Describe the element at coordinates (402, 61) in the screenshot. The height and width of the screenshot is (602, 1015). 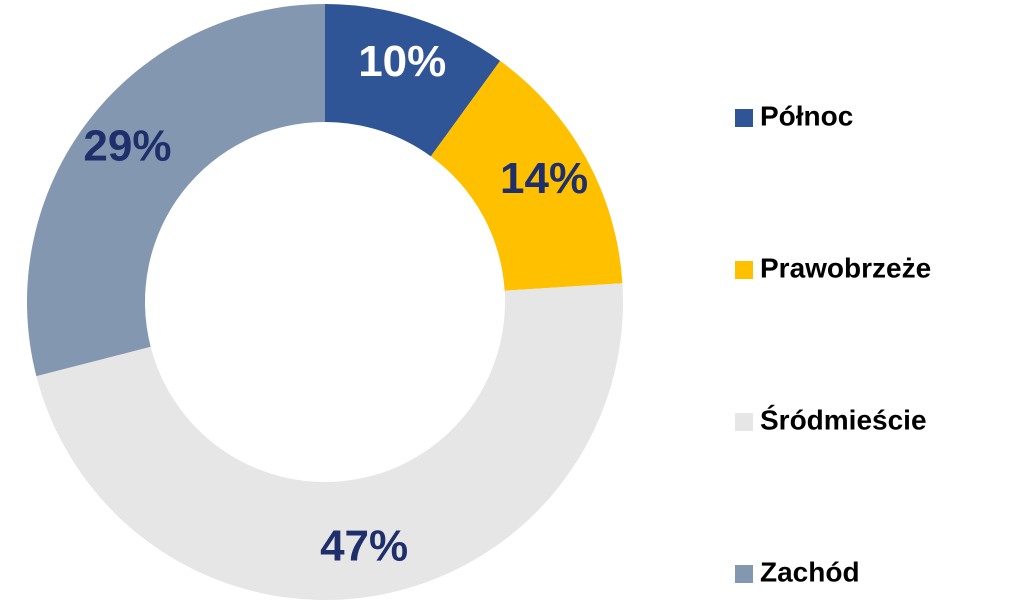
I see `data-label: 10%` at that location.